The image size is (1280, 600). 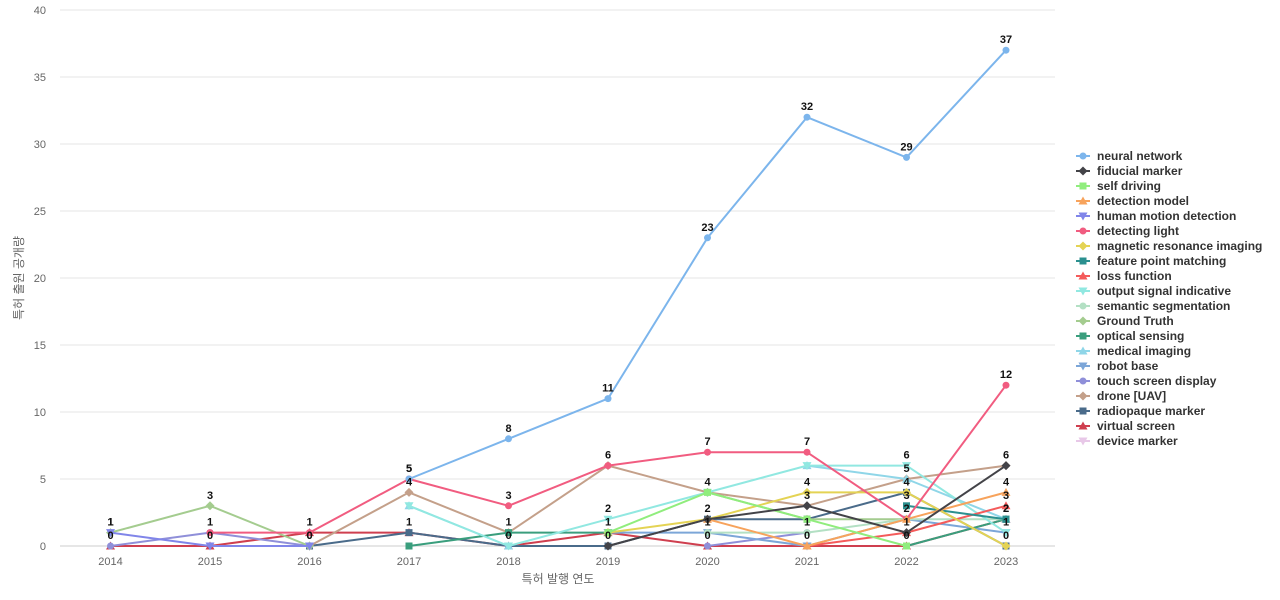 I want to click on legend-item: optical sensing, so click(x=1130, y=336).